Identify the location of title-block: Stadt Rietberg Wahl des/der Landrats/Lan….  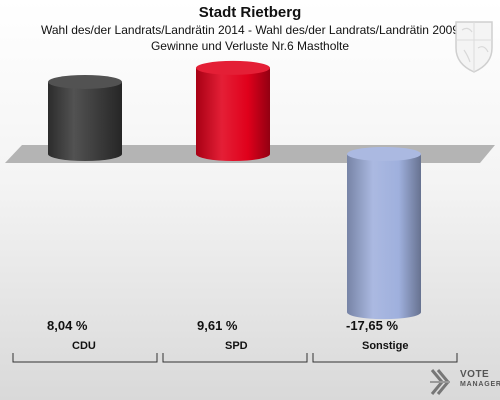
(250, 29).